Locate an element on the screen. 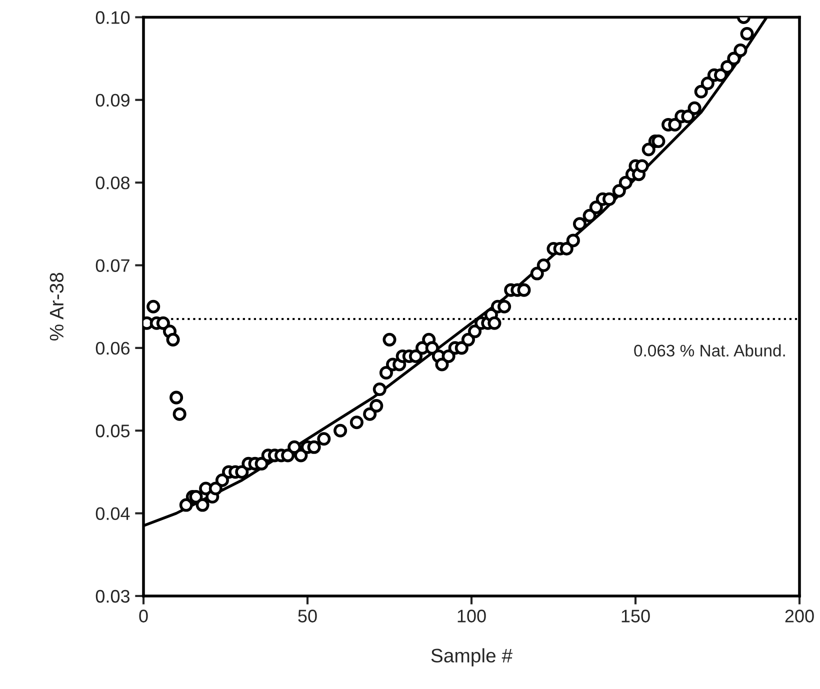 The height and width of the screenshot is (689, 820). y-tick-label: 0.09 is located at coordinates (113, 100).